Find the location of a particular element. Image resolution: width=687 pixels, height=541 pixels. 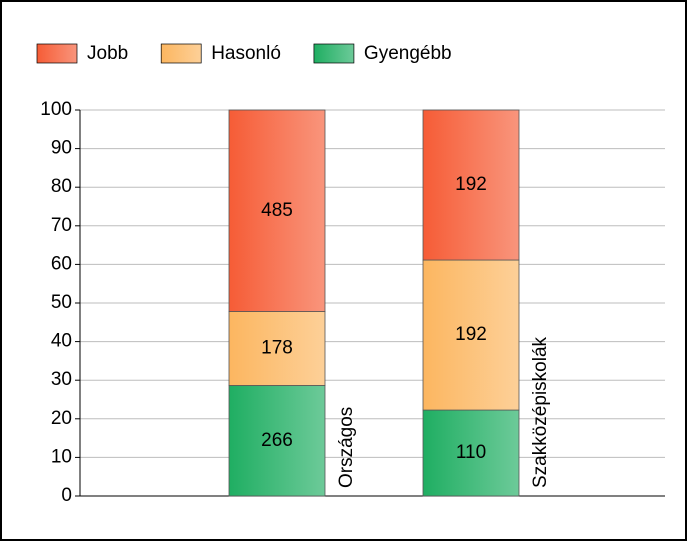

y-tick-label: 40 is located at coordinates (61, 341).